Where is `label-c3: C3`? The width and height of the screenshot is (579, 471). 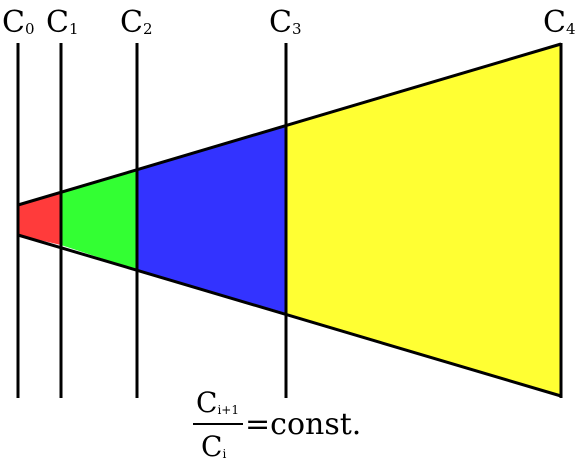 label-c3: C3 is located at coordinates (285, 22).